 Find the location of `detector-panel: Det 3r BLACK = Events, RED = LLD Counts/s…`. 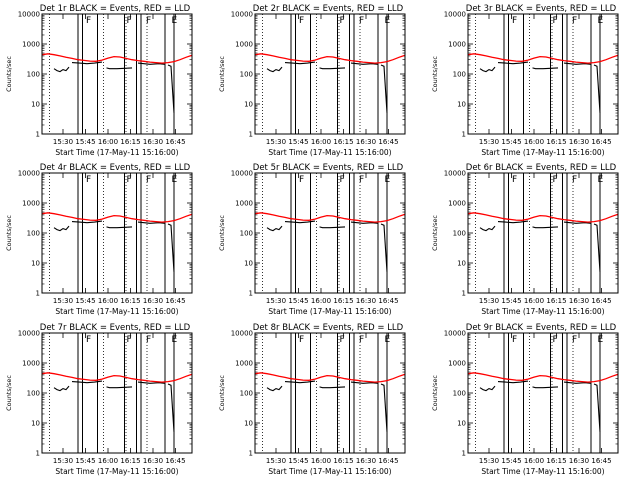

detector-panel: Det 3r BLACK = Events, RED = LLD Counts/s… is located at coordinates (525, 80).